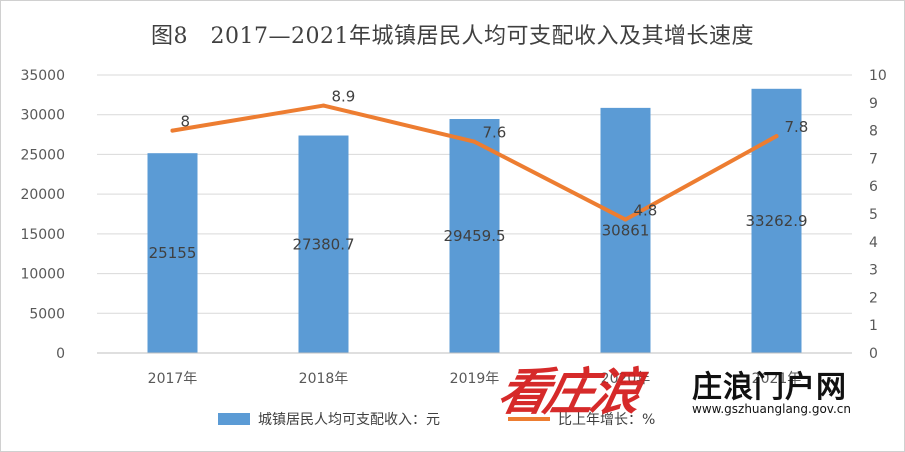 The width and height of the screenshot is (905, 452). Describe the element at coordinates (769, 387) in the screenshot. I see `watermark-site-name: 庄浪门户网` at that location.